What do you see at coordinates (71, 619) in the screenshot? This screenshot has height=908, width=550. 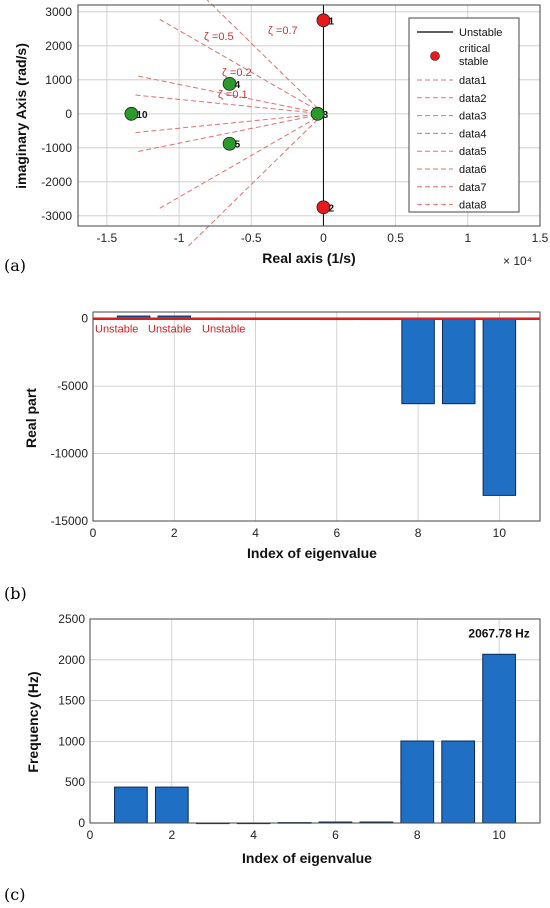 I see `y-tick-label-c: 2500` at bounding box center [71, 619].